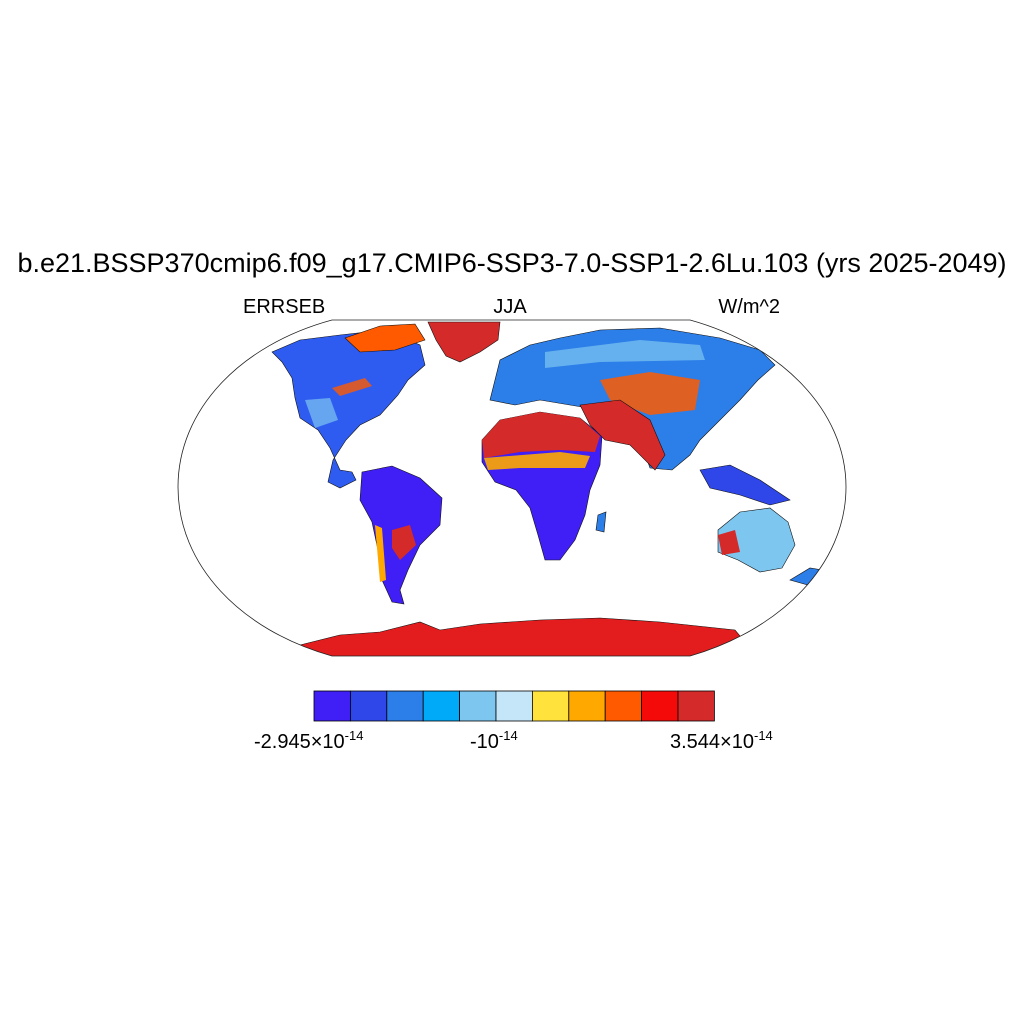  Describe the element at coordinates (541, 435) in the screenshot. I see `sahara` at that location.